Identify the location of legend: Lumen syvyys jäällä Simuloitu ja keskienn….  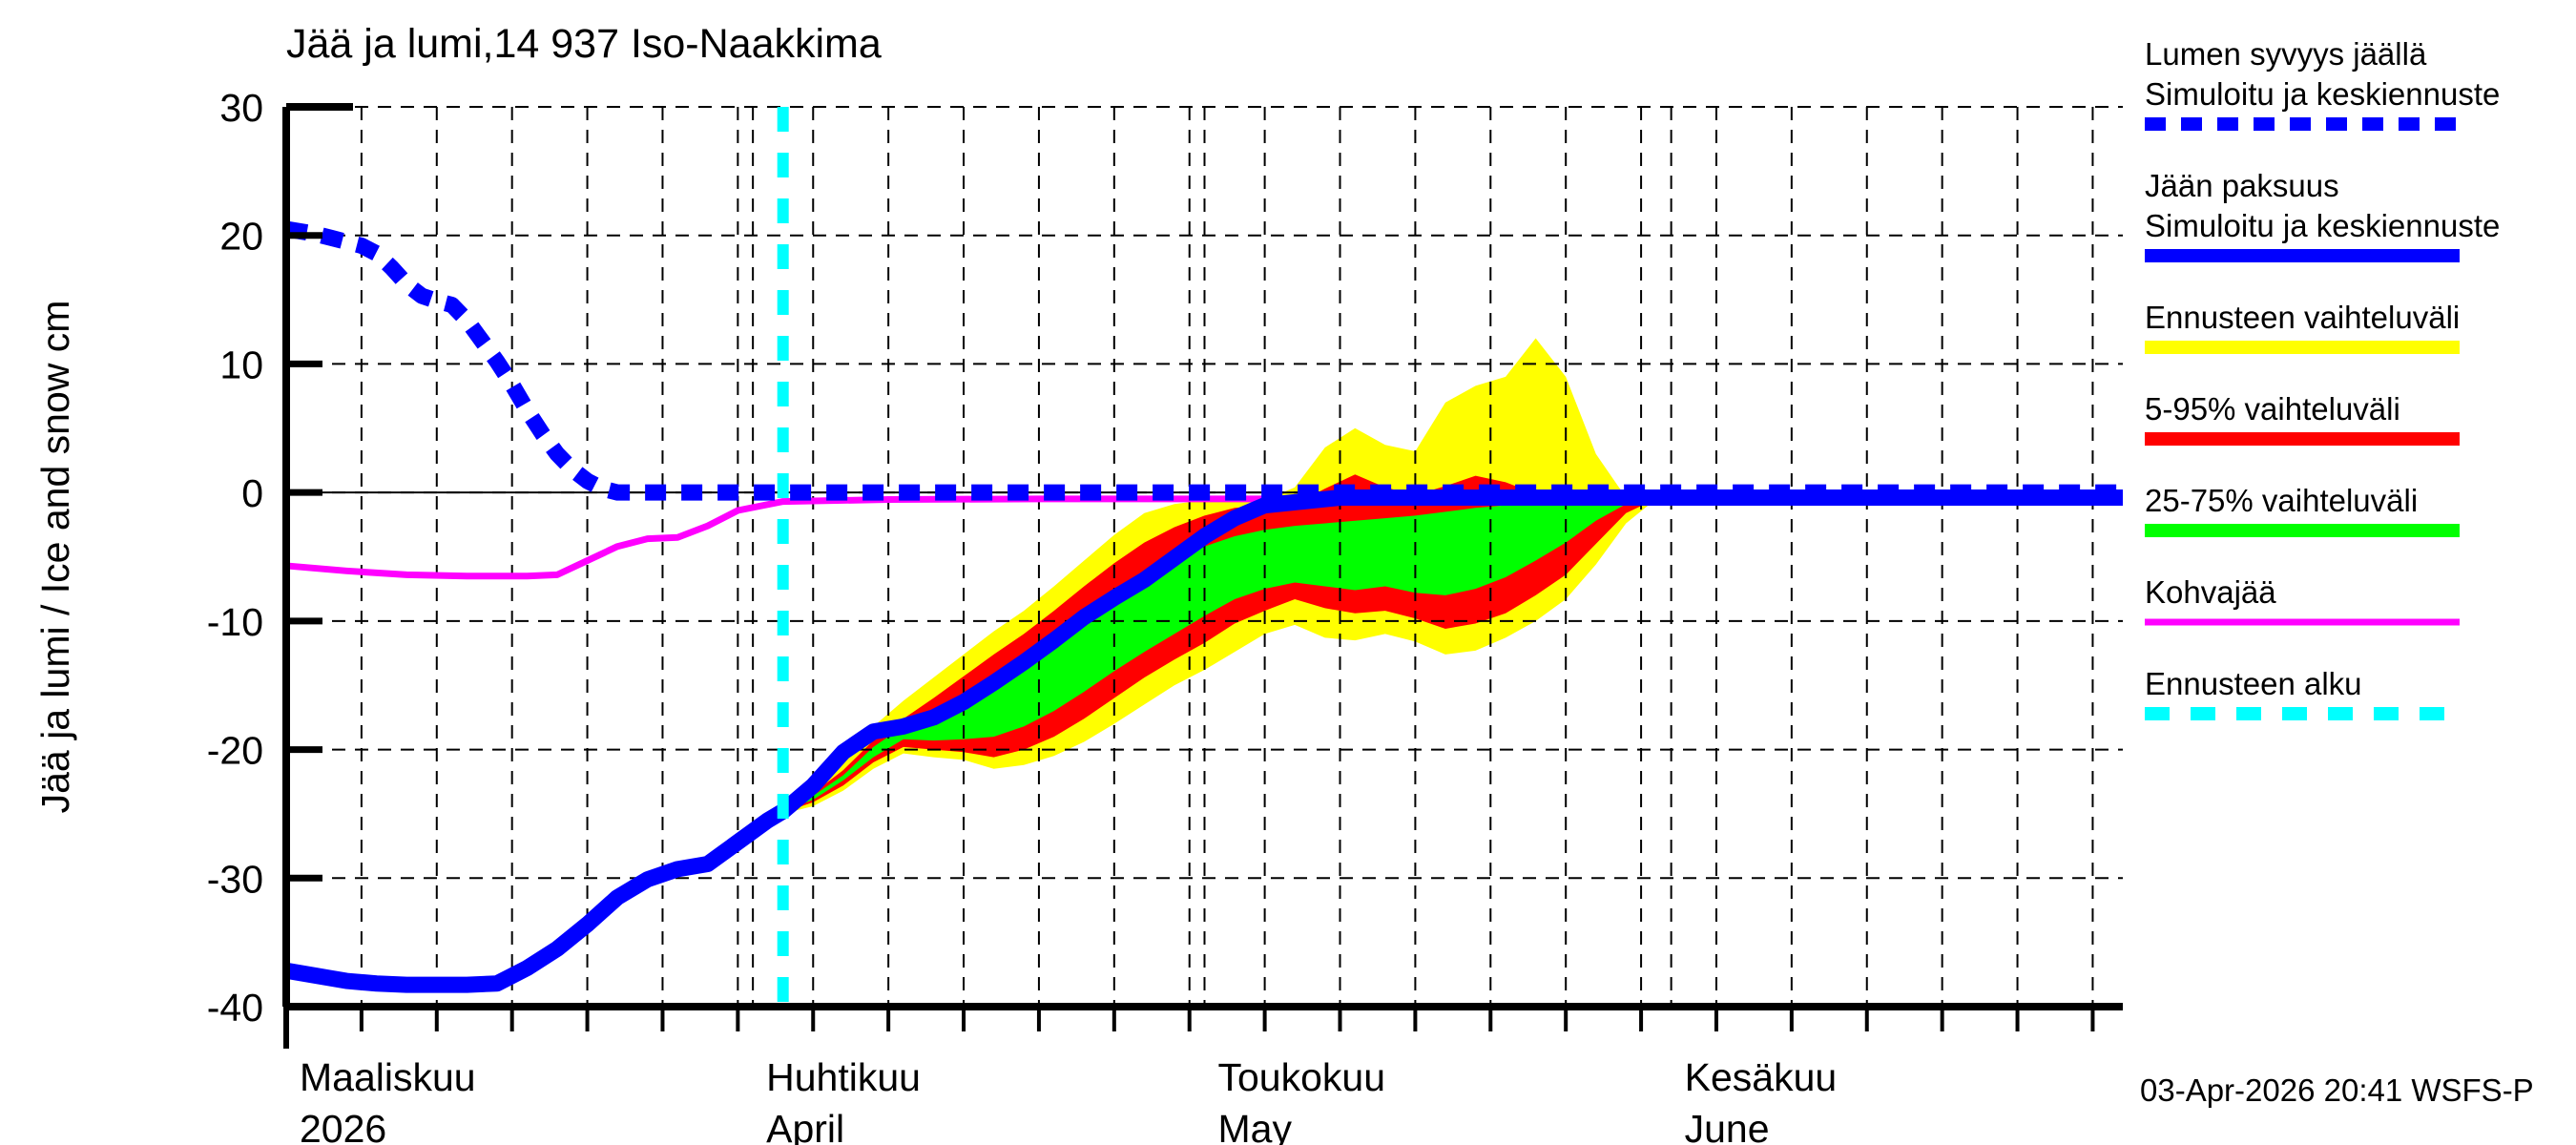
(2322, 378).